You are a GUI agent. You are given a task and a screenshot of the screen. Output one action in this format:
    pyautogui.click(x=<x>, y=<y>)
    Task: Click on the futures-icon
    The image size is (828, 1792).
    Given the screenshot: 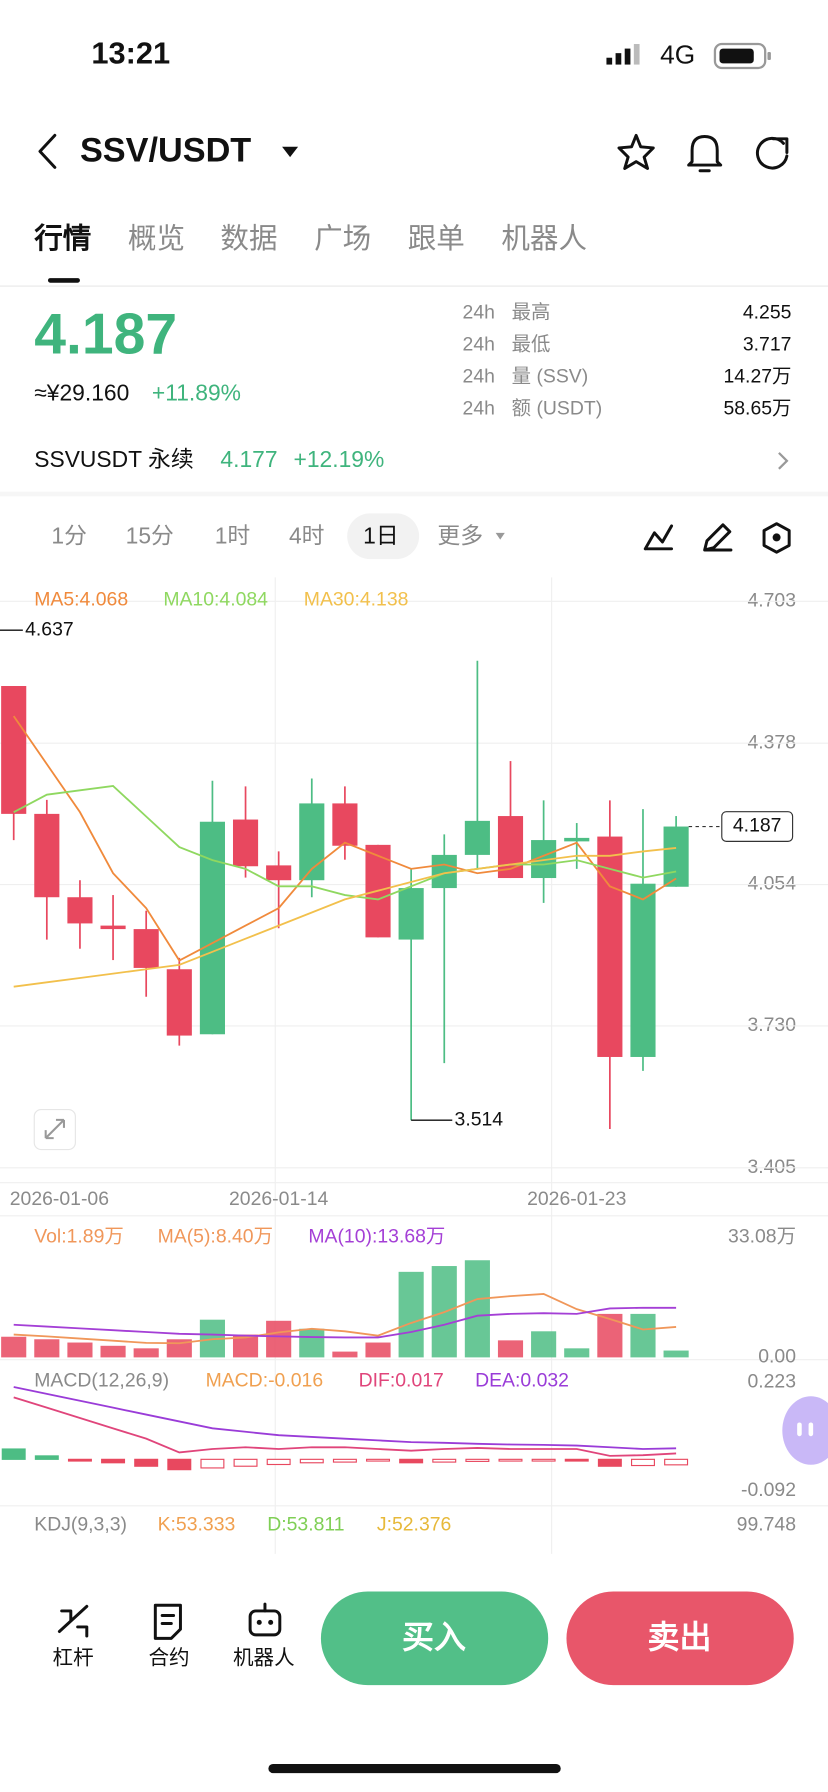 What is the action you would take?
    pyautogui.click(x=167, y=1621)
    